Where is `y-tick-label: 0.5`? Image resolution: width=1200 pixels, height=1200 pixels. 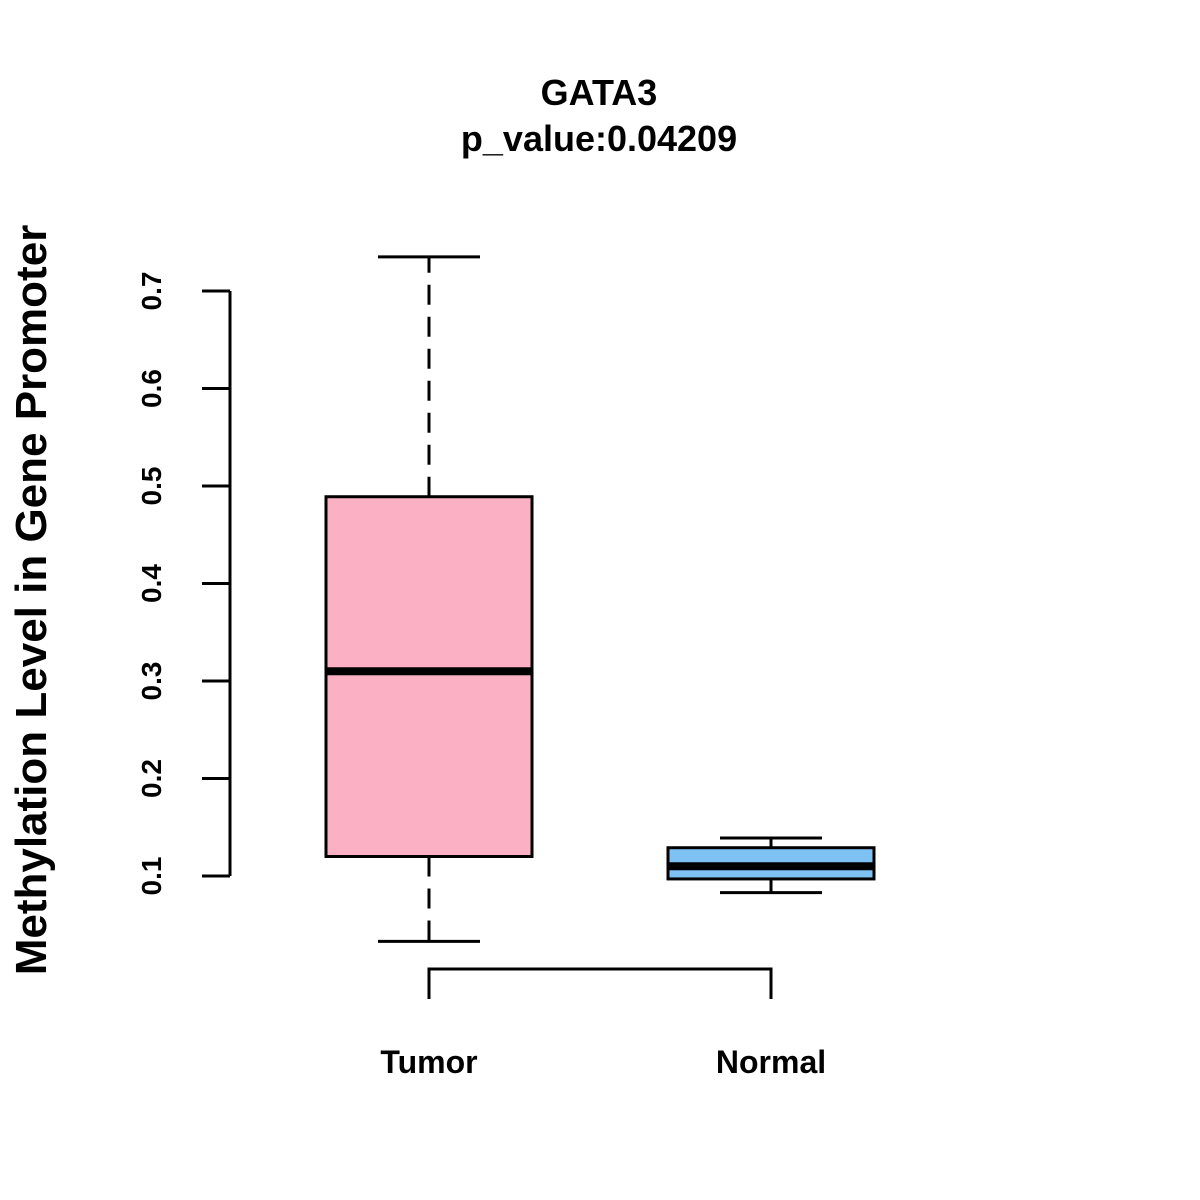 y-tick-label: 0.5 is located at coordinates (151, 486).